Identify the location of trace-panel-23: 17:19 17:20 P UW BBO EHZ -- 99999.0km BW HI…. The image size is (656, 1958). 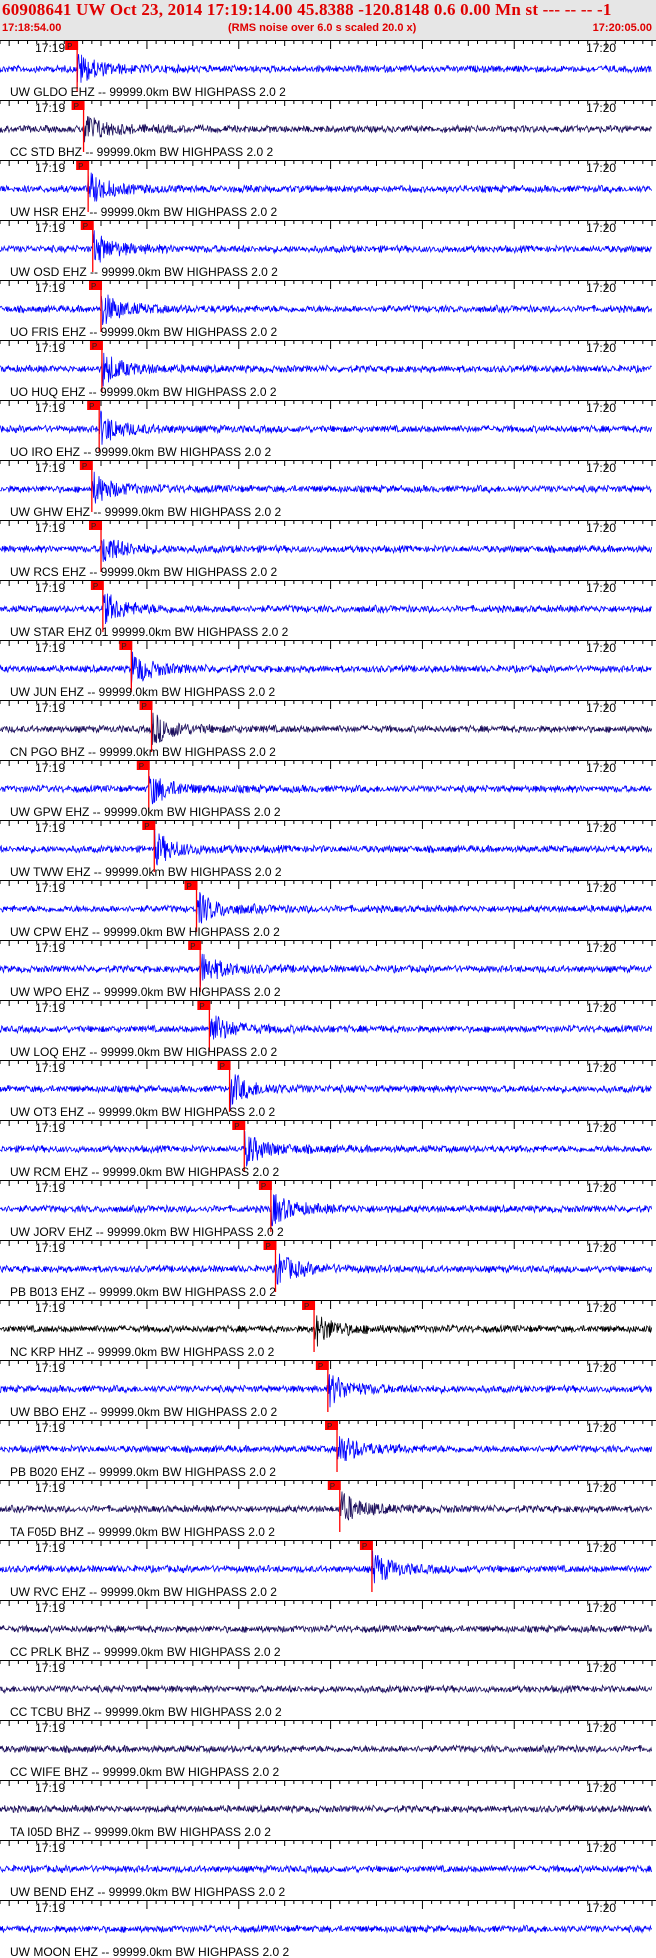
(328, 1389).